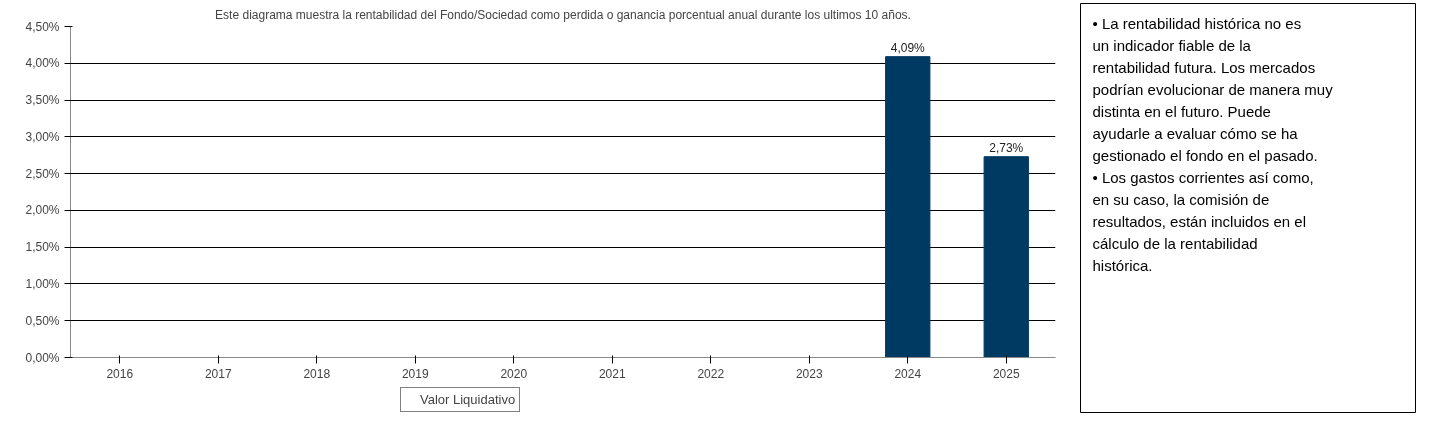 This screenshot has height=424, width=1445. Describe the element at coordinates (468, 399) in the screenshot. I see `text: Valor Liquidativo` at that location.